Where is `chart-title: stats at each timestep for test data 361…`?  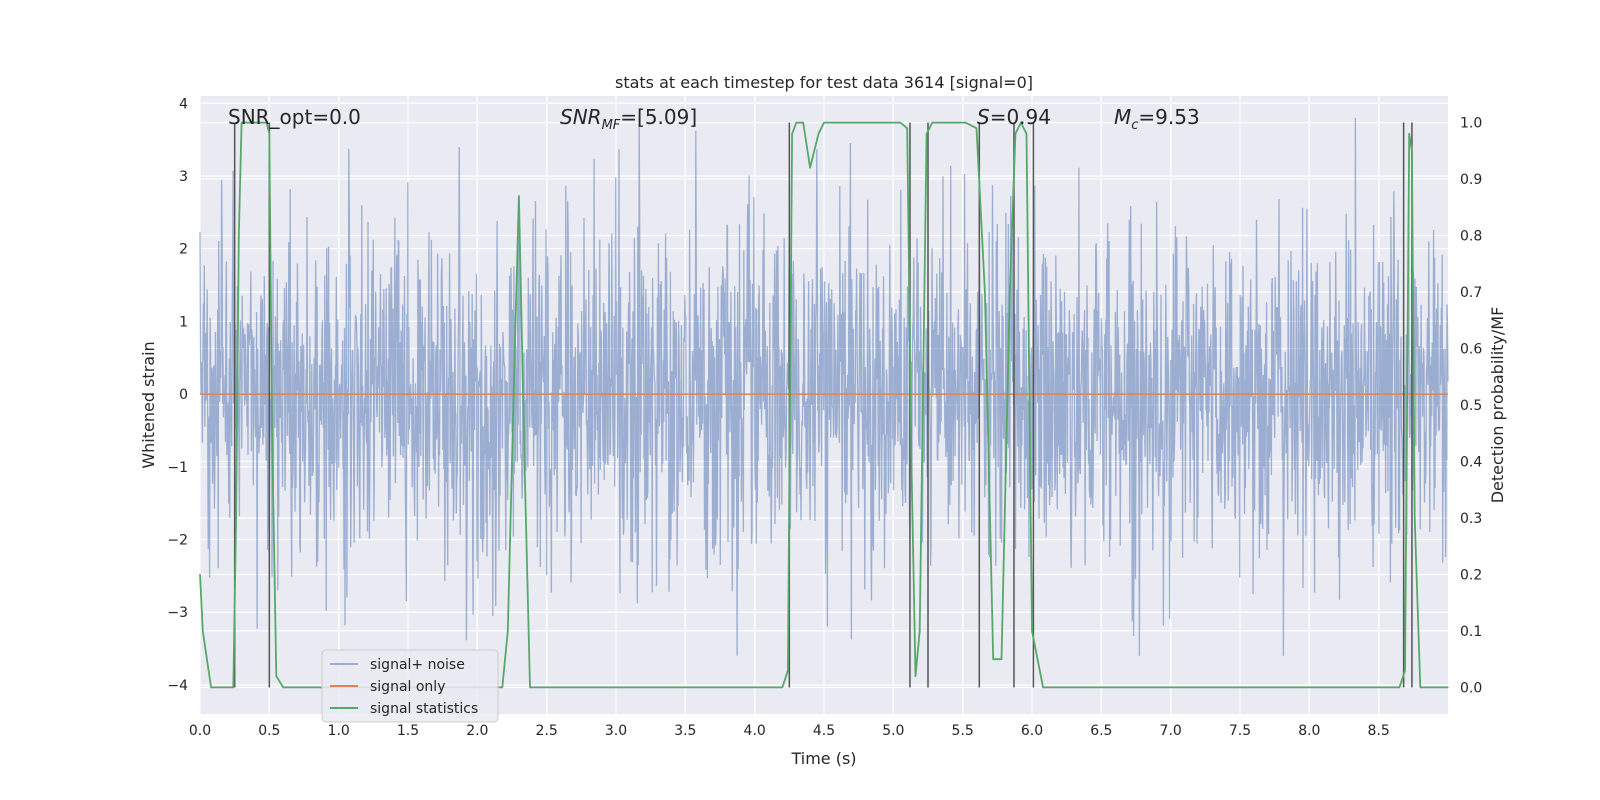 chart-title: stats at each timestep for test data 361… is located at coordinates (824, 82).